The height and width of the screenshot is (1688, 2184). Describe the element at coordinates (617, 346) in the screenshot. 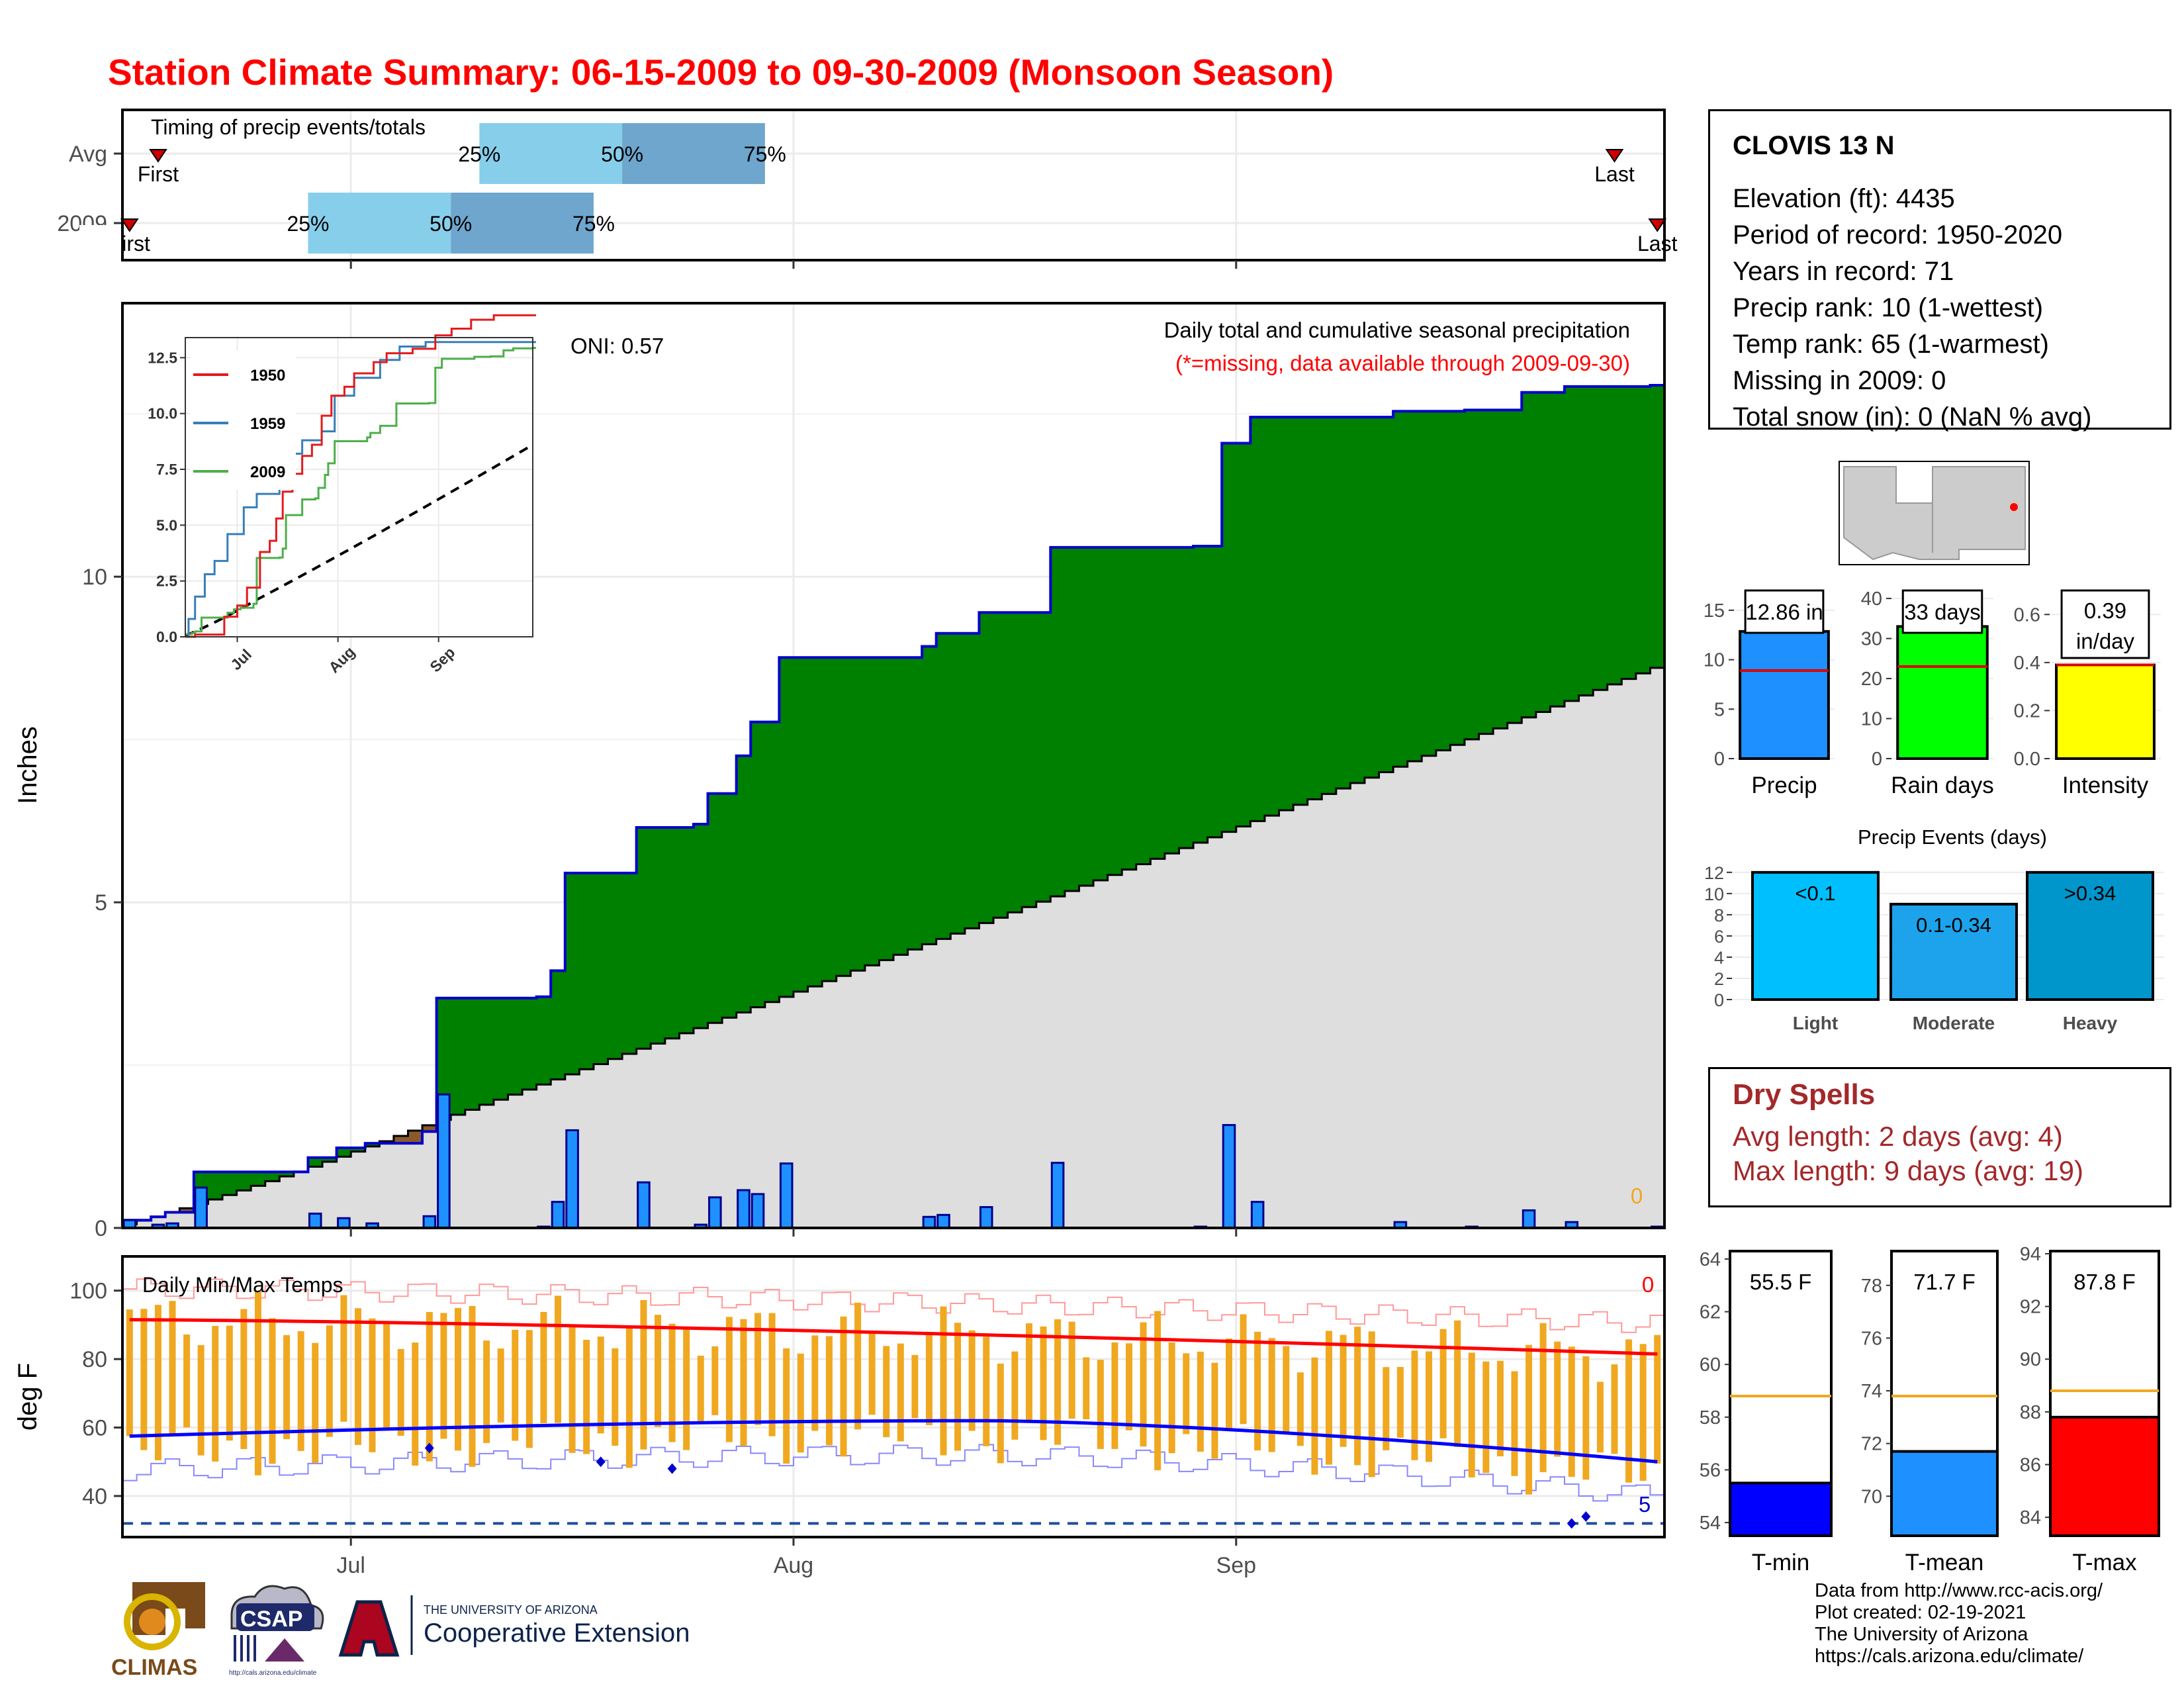

I see `oni-label: ONI: 0.57` at that location.